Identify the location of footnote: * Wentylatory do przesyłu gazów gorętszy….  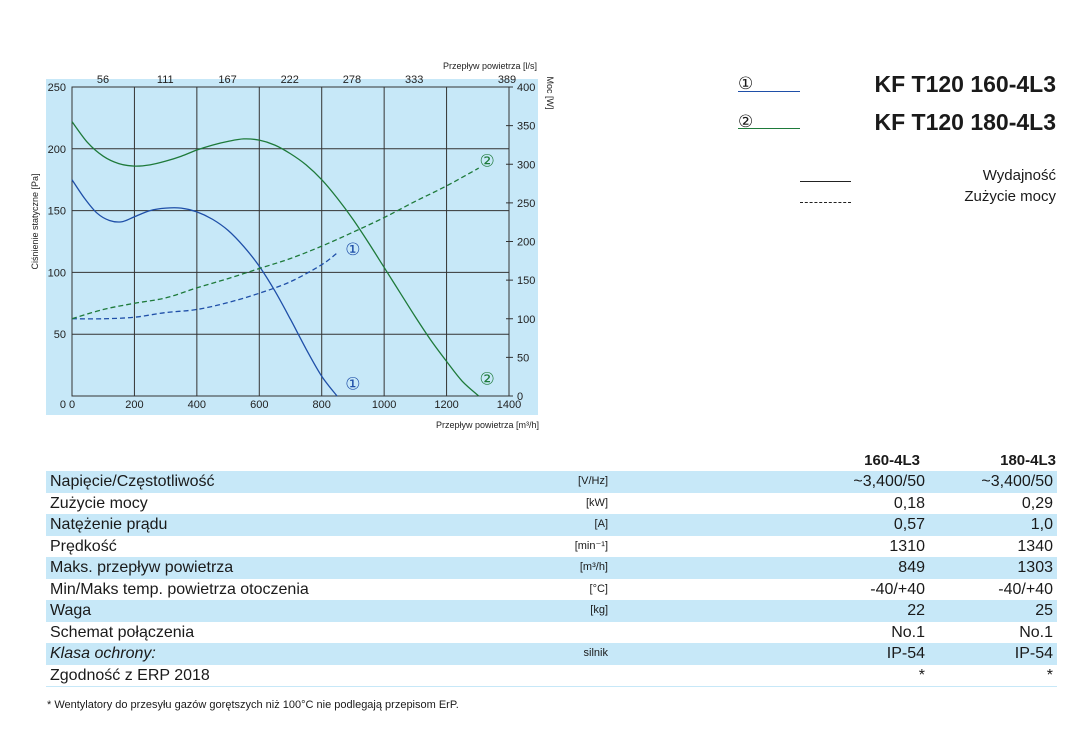
(253, 705).